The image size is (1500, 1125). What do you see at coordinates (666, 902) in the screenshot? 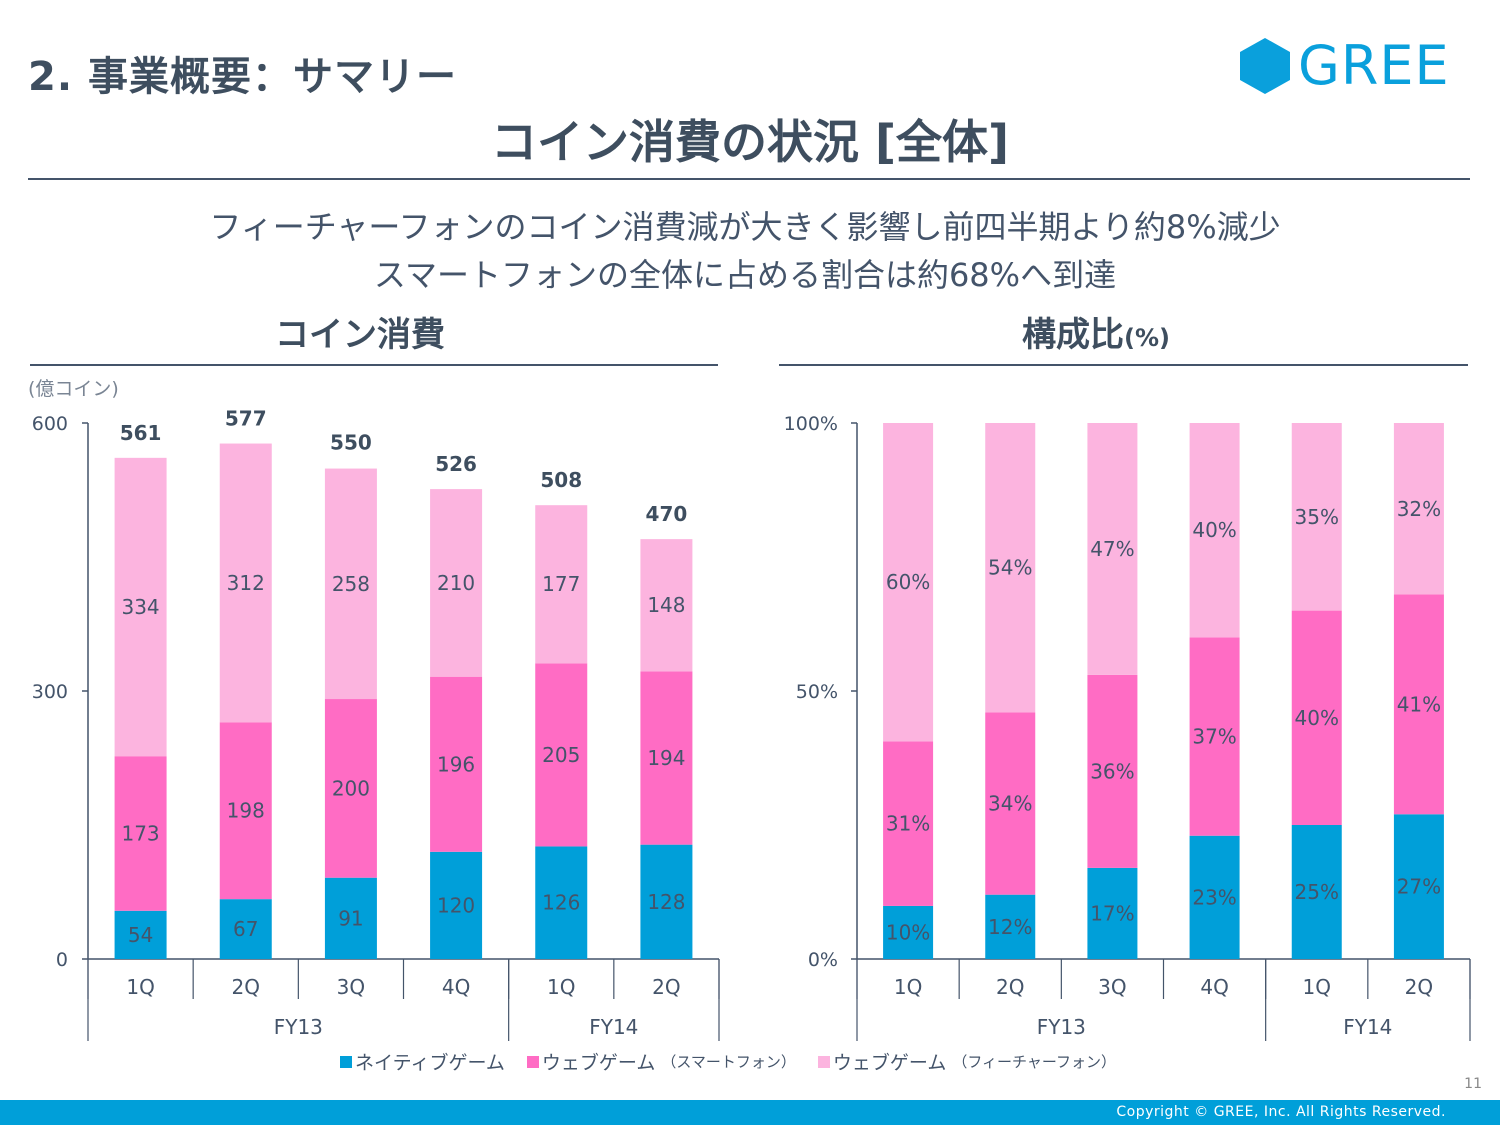
I see `coin-data-label: 128` at bounding box center [666, 902].